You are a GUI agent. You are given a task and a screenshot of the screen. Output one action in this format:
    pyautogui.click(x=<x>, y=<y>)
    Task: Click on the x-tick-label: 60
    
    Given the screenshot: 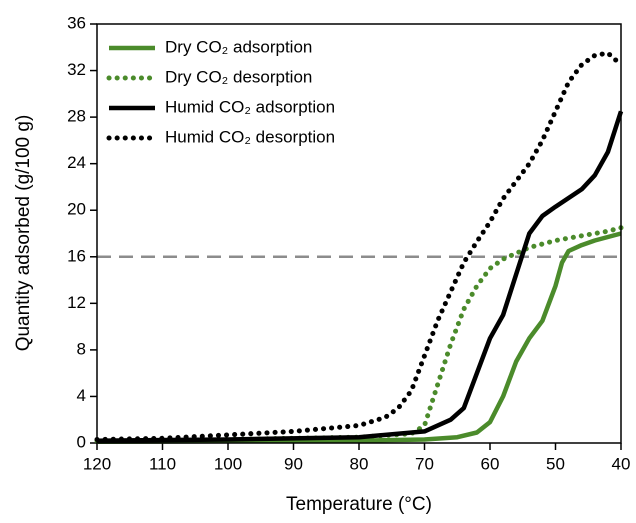 What is the action you would take?
    pyautogui.click(x=490, y=463)
    